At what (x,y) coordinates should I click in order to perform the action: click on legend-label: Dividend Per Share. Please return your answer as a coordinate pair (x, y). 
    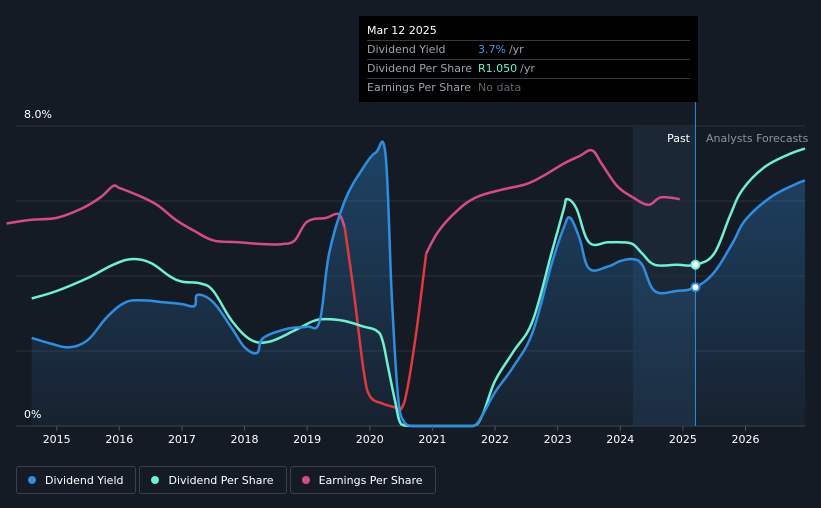
    Looking at the image, I should click on (221, 480).